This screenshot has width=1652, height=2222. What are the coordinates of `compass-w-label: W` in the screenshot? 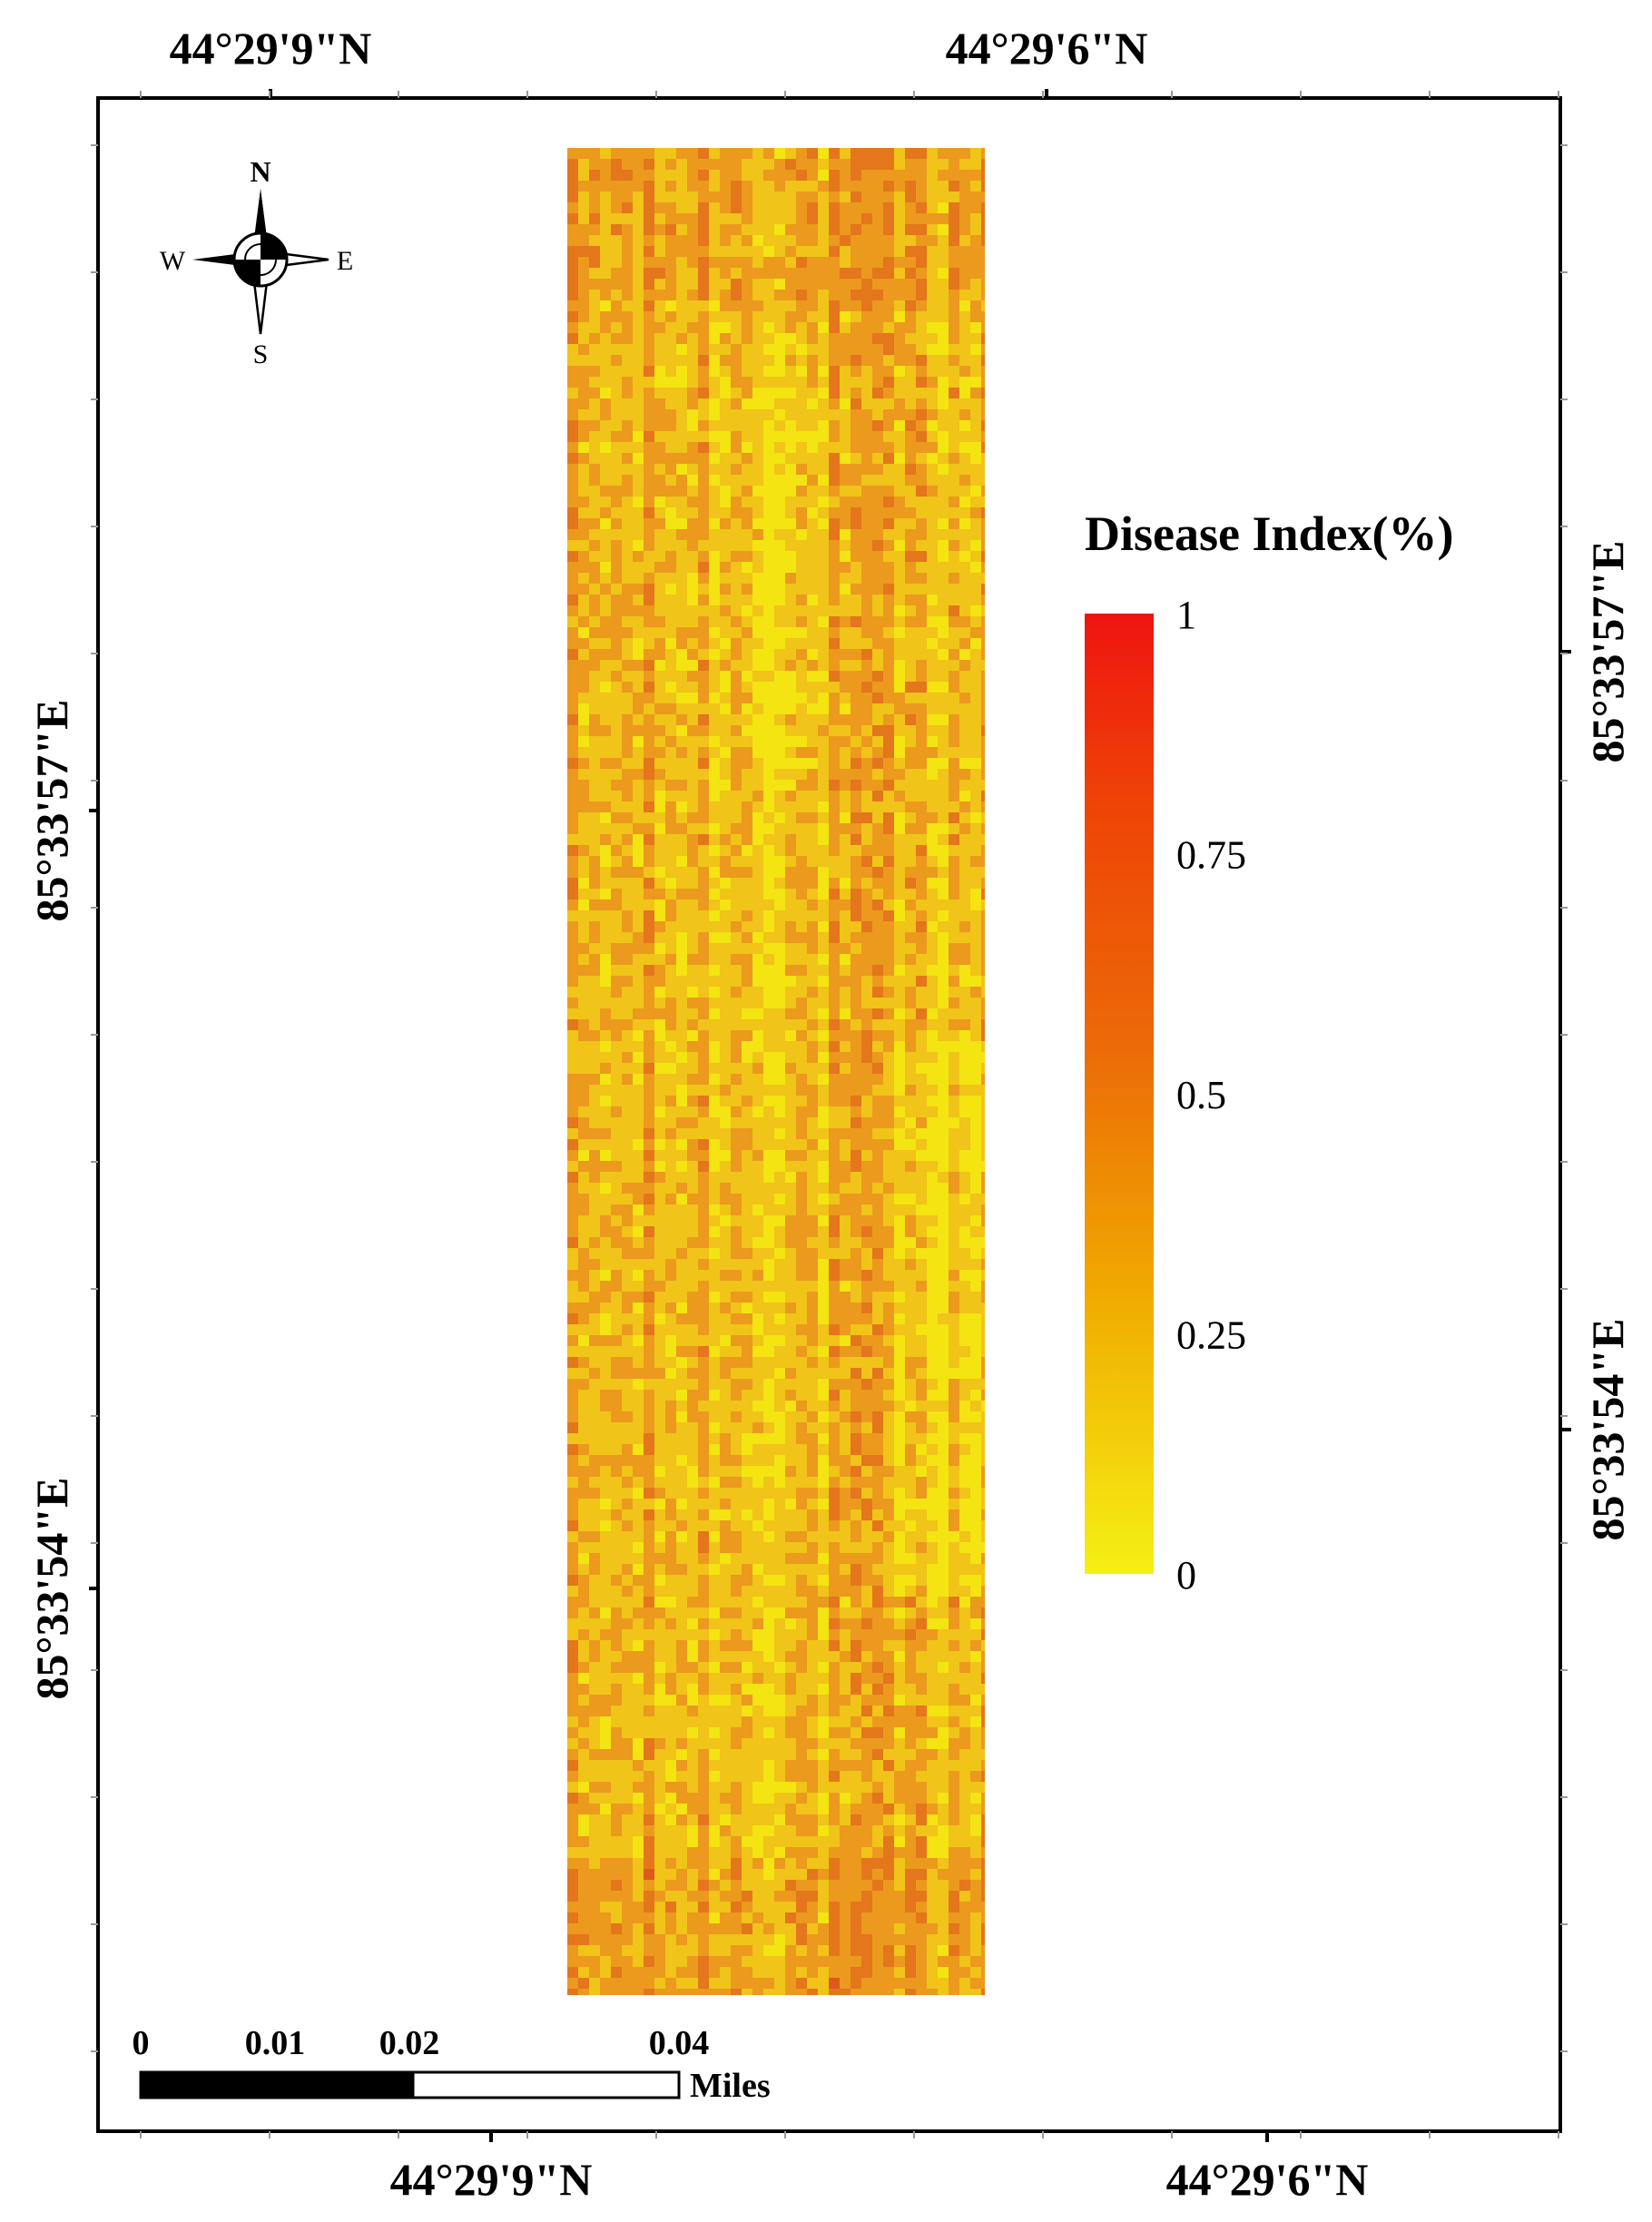 It's located at (173, 261).